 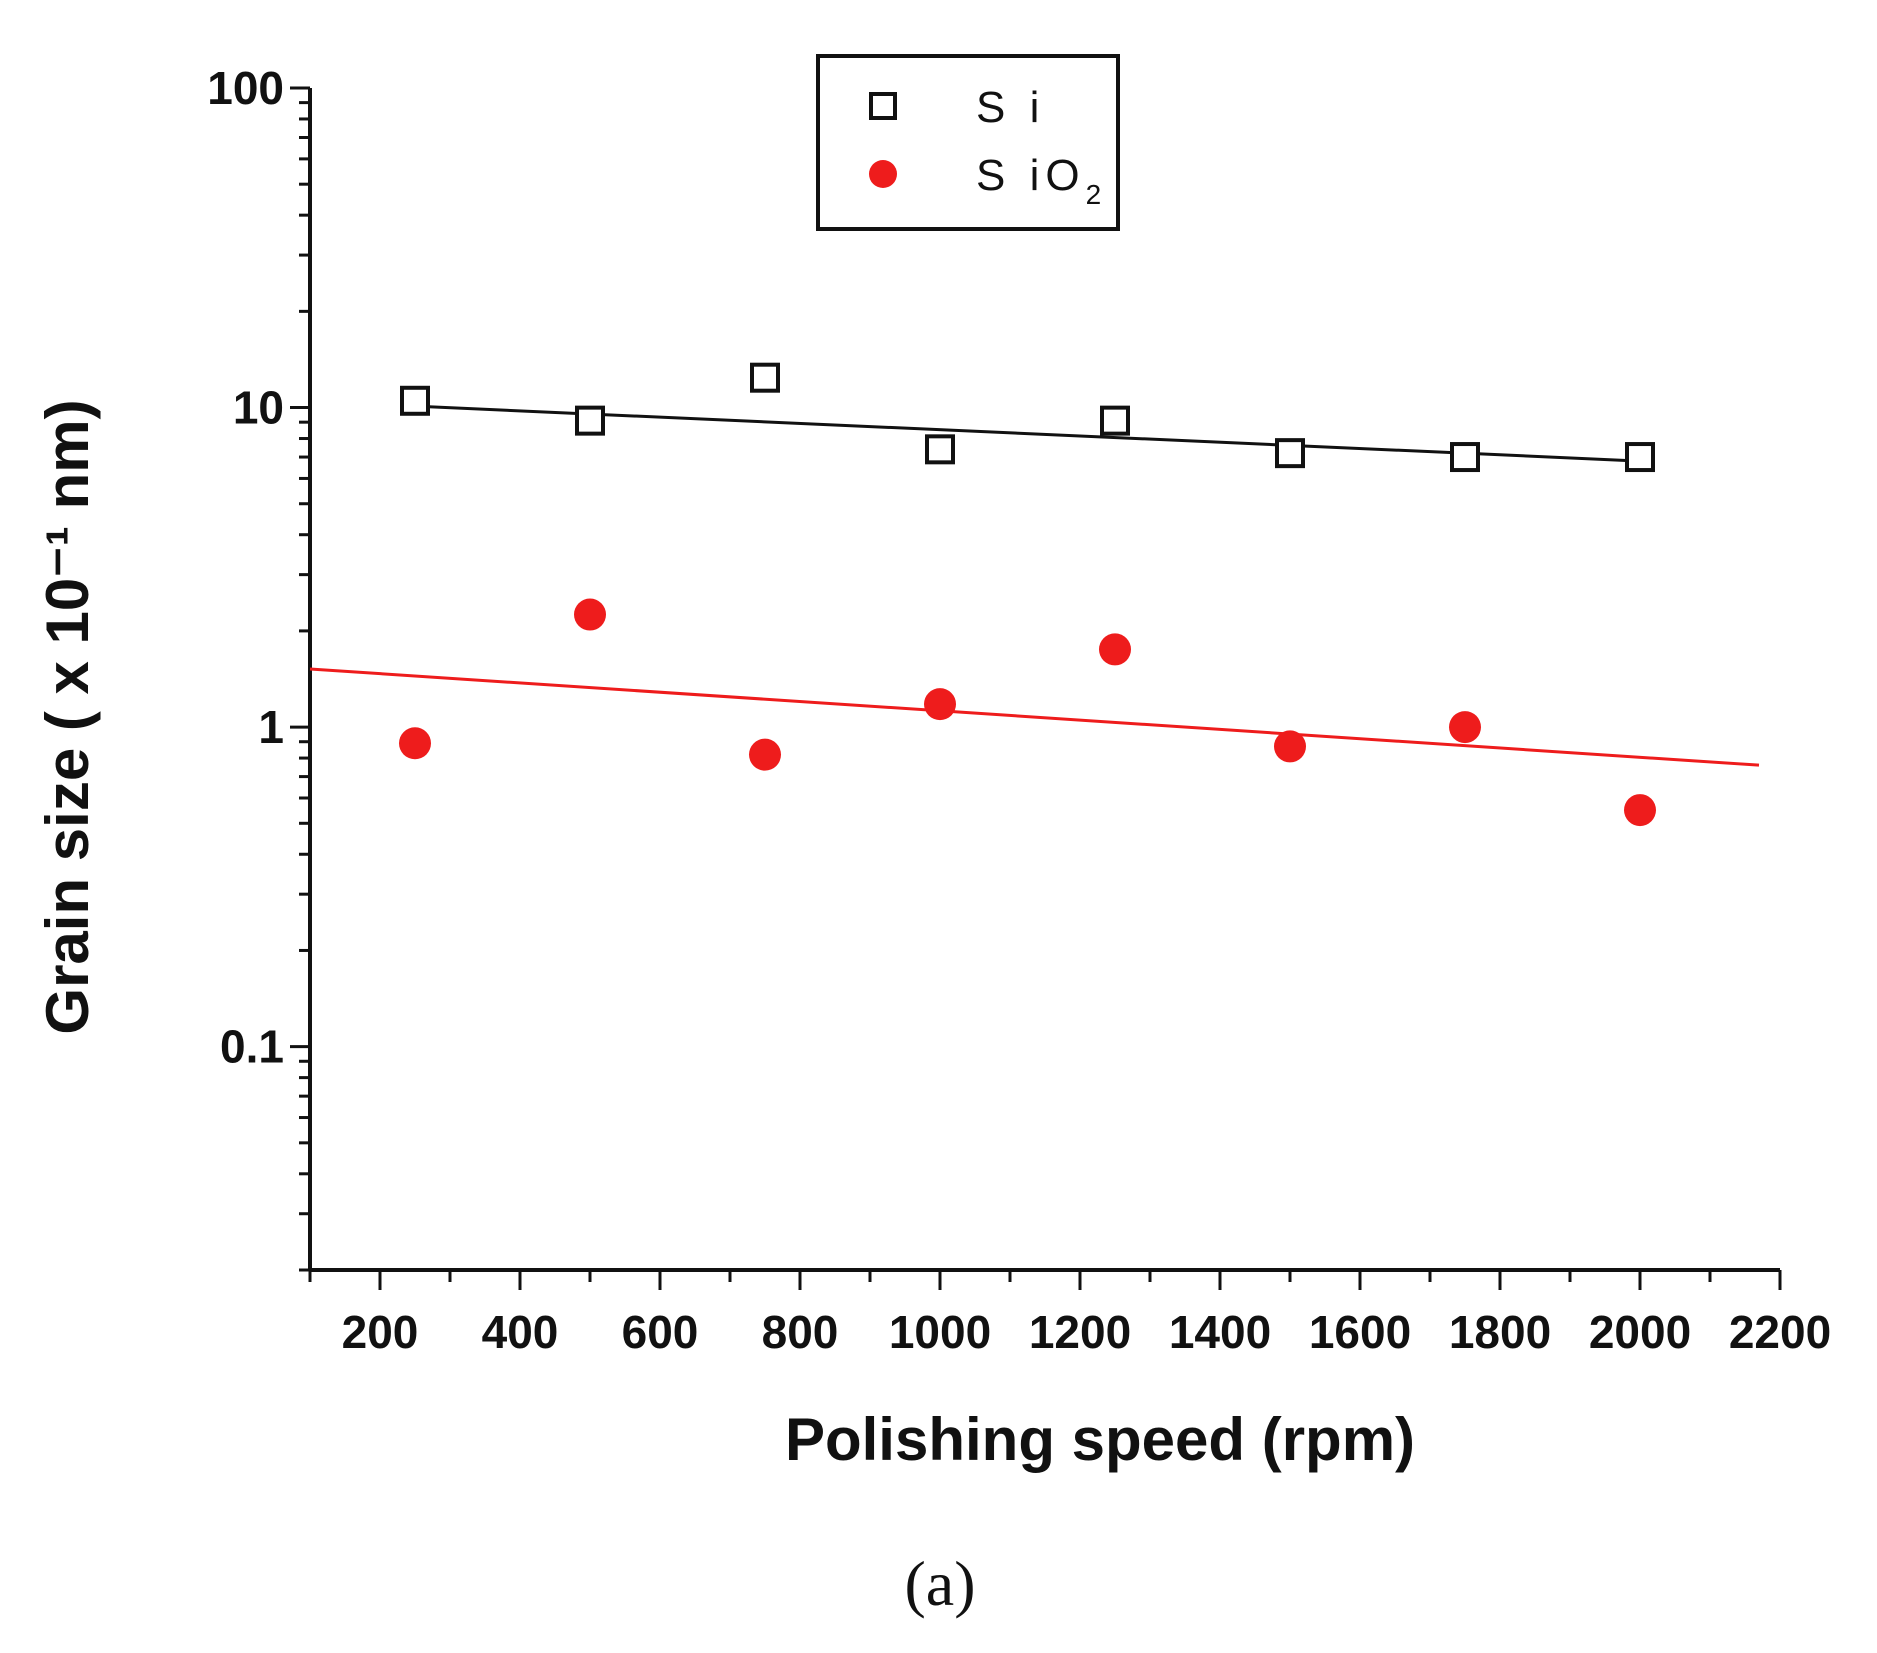 What do you see at coordinates (1027, 433) in the screenshot?
I see `si-fit-line` at bounding box center [1027, 433].